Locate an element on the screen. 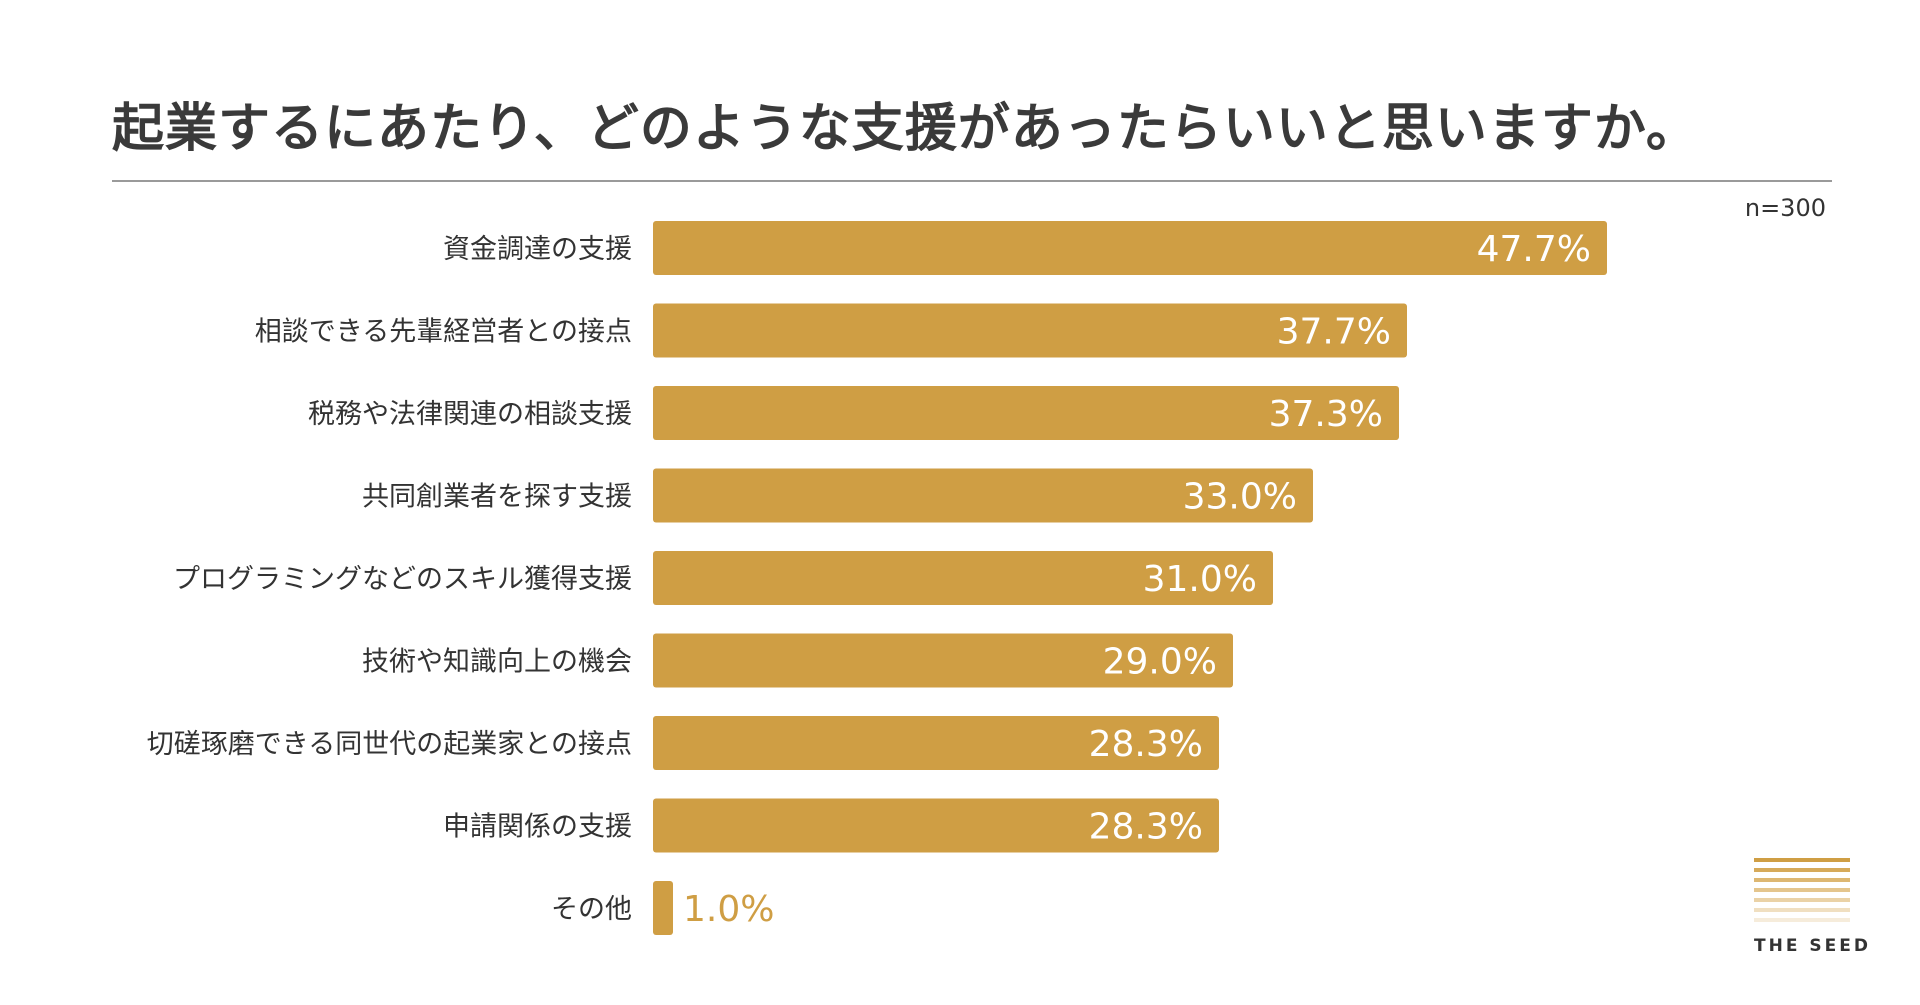  the-seed-logo: THE SEED is located at coordinates (1812, 907).